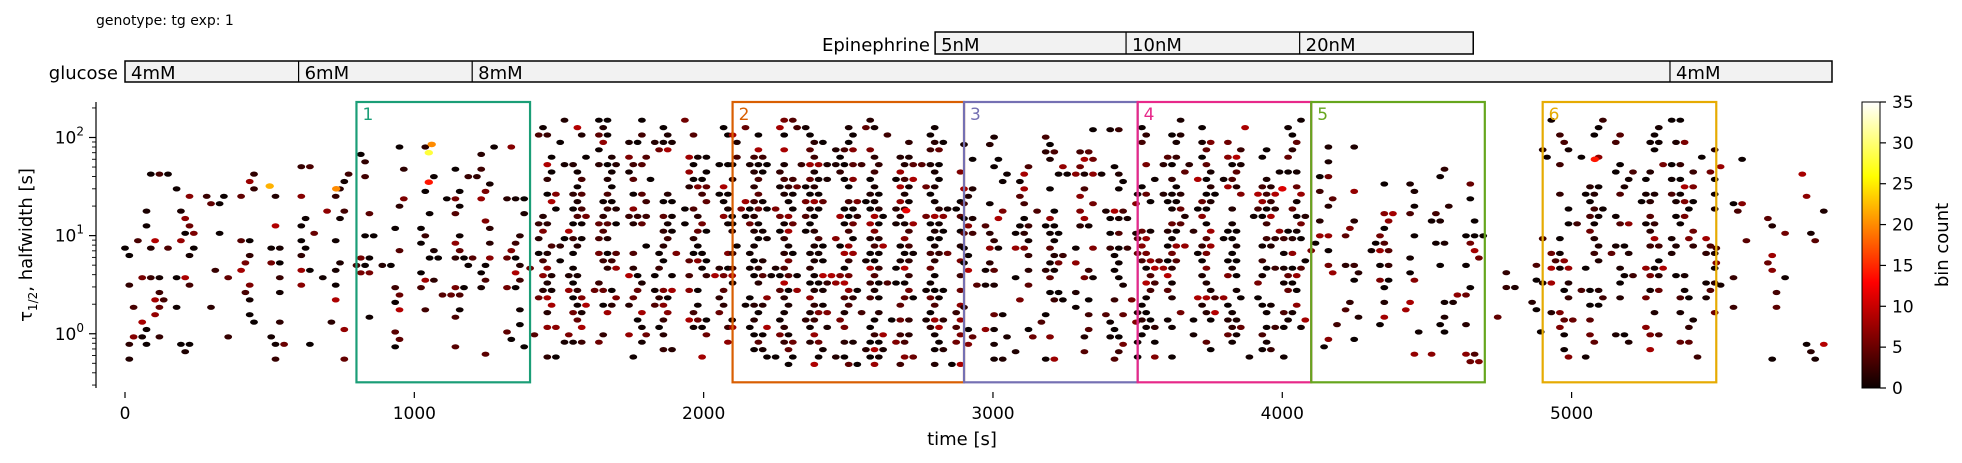  What do you see at coordinates (69, 136) in the screenshot?
I see `y-tick-label: 102` at bounding box center [69, 136].